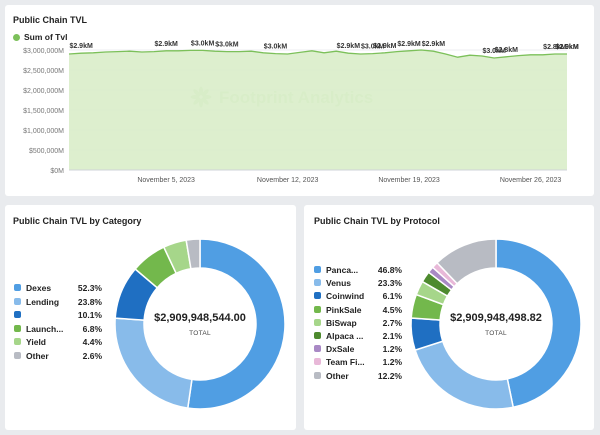 This screenshot has width=600, height=435. Describe the element at coordinates (507, 50) in the screenshot. I see `data-label: $2.8kM` at that location.